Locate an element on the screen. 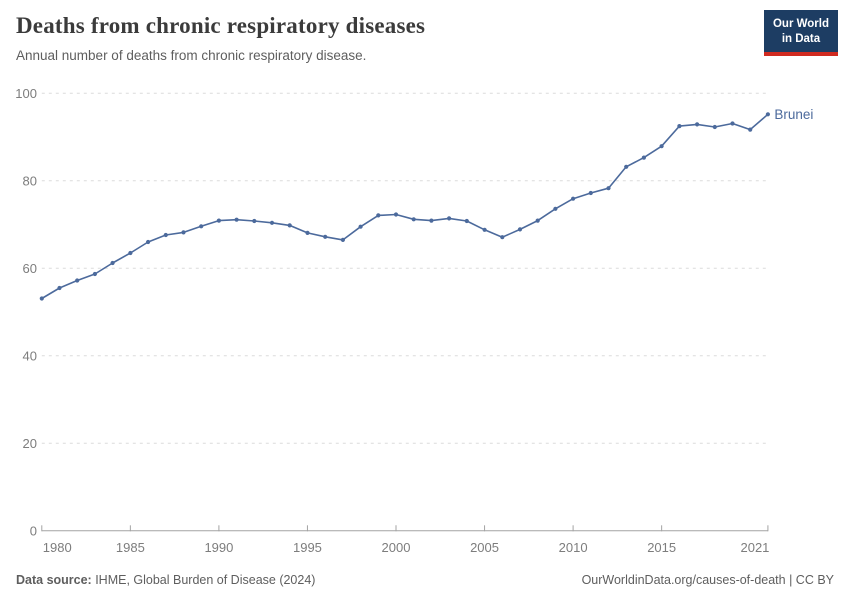 The height and width of the screenshot is (600, 850). data-source-text: IHME, Global Burden of Disease (2024) is located at coordinates (203, 580).